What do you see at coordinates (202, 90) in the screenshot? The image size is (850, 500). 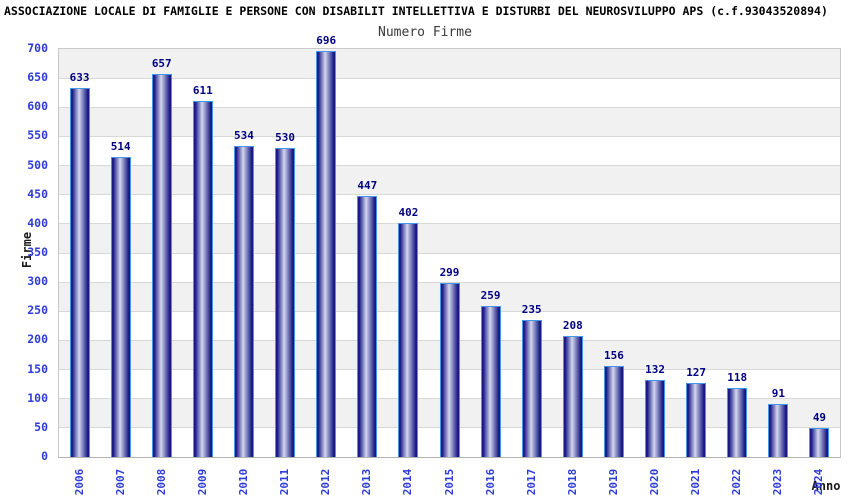 I see `bar-value-label: 611` at bounding box center [202, 90].